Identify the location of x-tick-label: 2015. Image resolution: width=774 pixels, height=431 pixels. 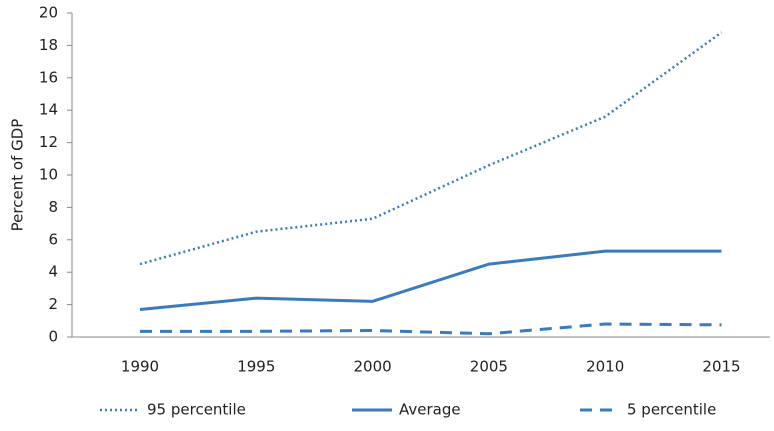
(721, 367).